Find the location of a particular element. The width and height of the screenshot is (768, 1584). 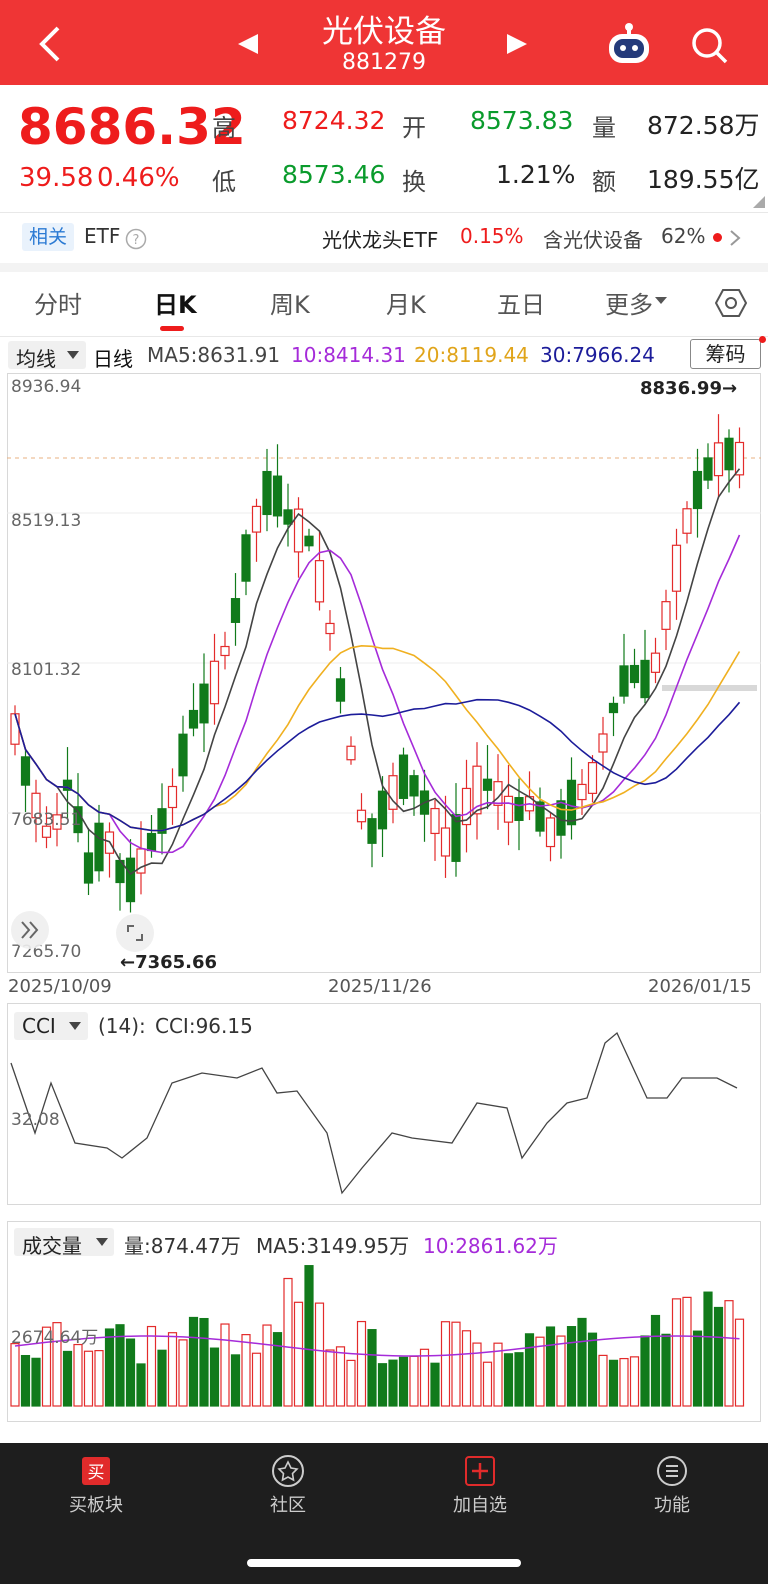

collapse-icon is located at coordinates (30, 930).